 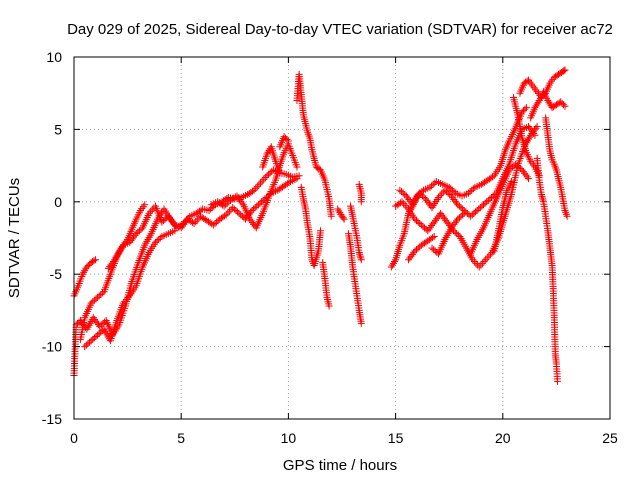 What do you see at coordinates (54, 57) in the screenshot?
I see `y-tick-label: 10` at bounding box center [54, 57].